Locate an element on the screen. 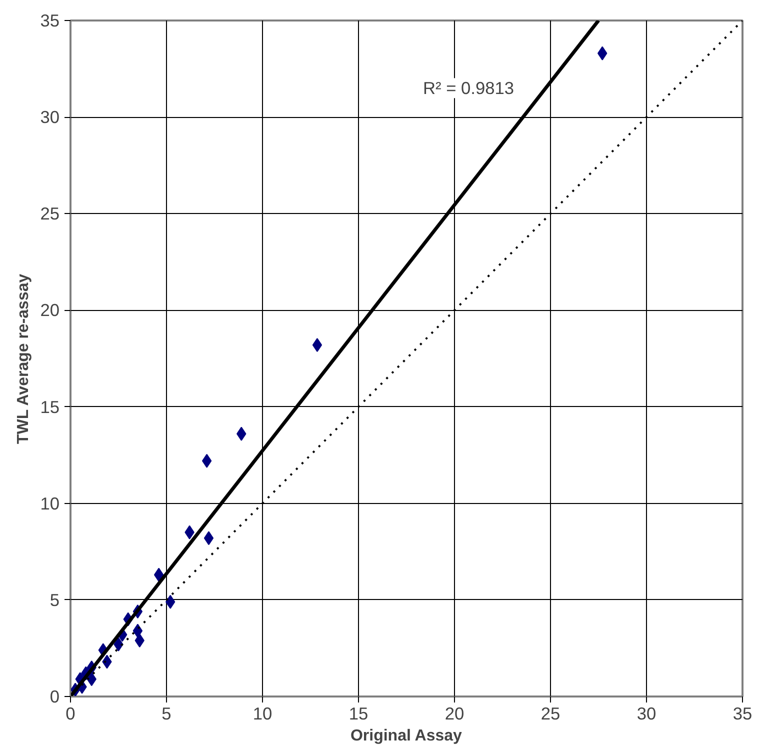  x-tick-label: 0 is located at coordinates (71, 714).